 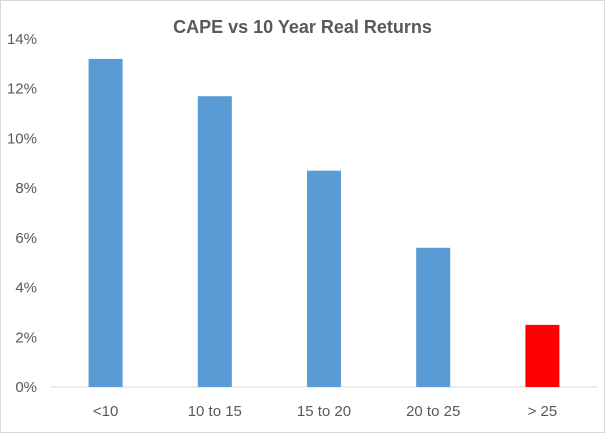 I want to click on x-tick-label: > 25, so click(x=543, y=411).